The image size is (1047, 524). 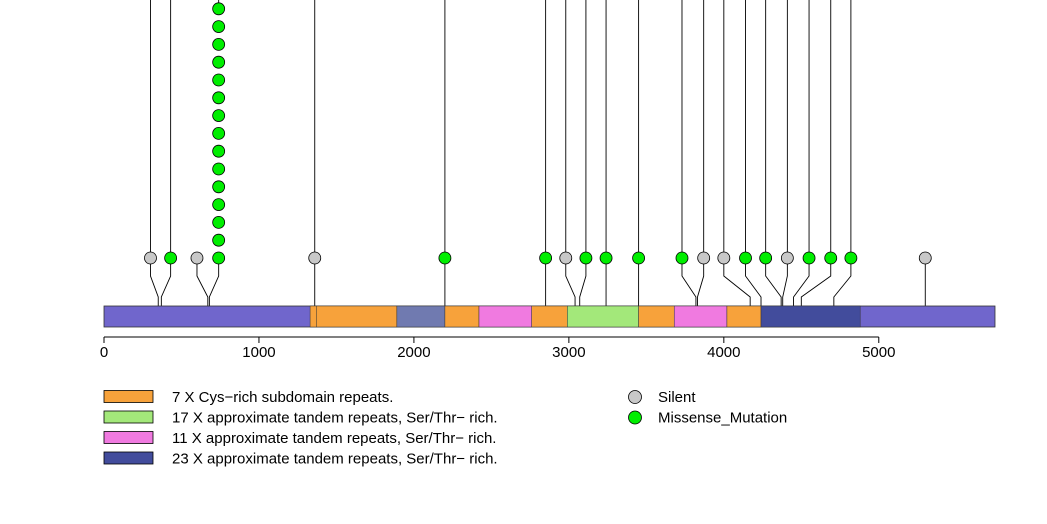 What do you see at coordinates (413, 352) in the screenshot?
I see `x-axis-tick-label: 2000` at bounding box center [413, 352].